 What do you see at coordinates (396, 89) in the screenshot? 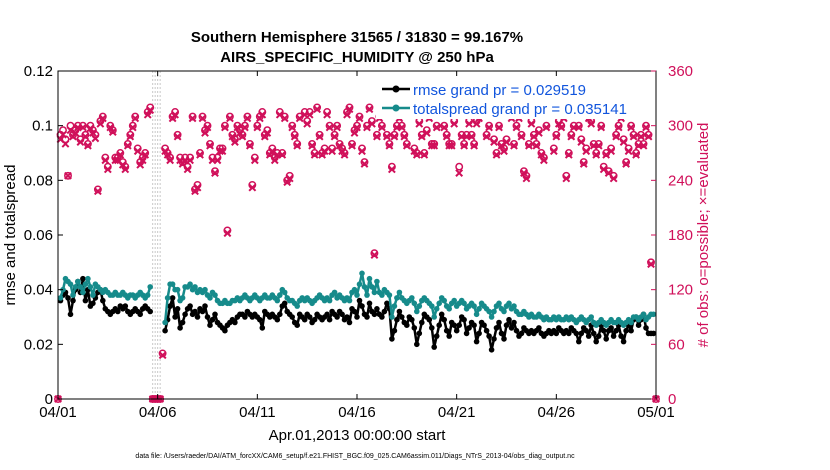
I see `legend-marker-rmse` at bounding box center [396, 89].